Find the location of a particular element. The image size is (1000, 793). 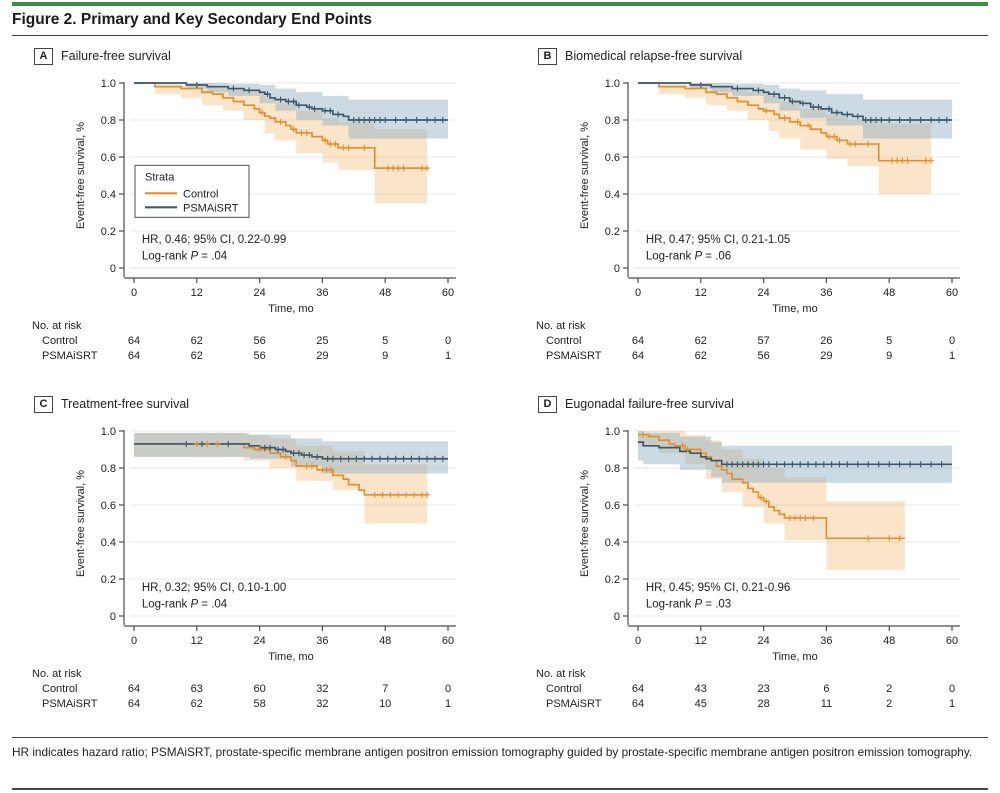

at-risk-value: 45 is located at coordinates (701, 704).